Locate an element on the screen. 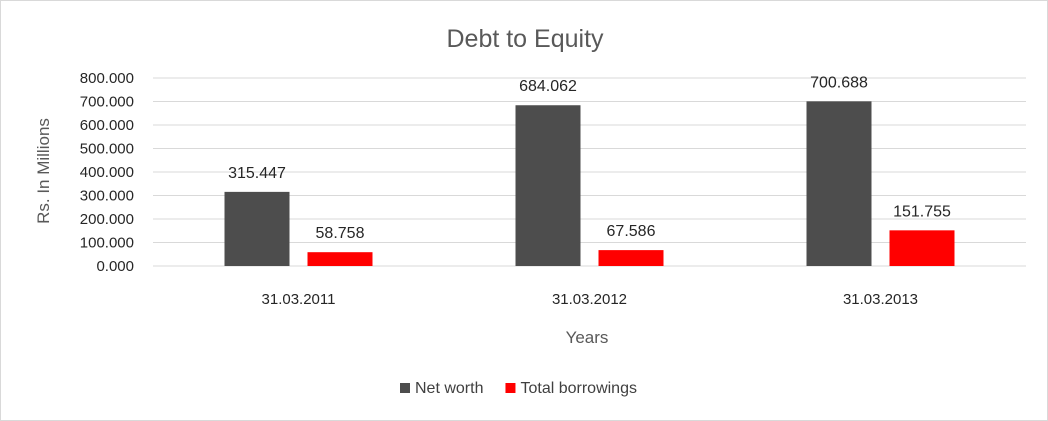 Image resolution: width=1048 pixels, height=421 pixels. x-axis-label: Years is located at coordinates (587, 337).